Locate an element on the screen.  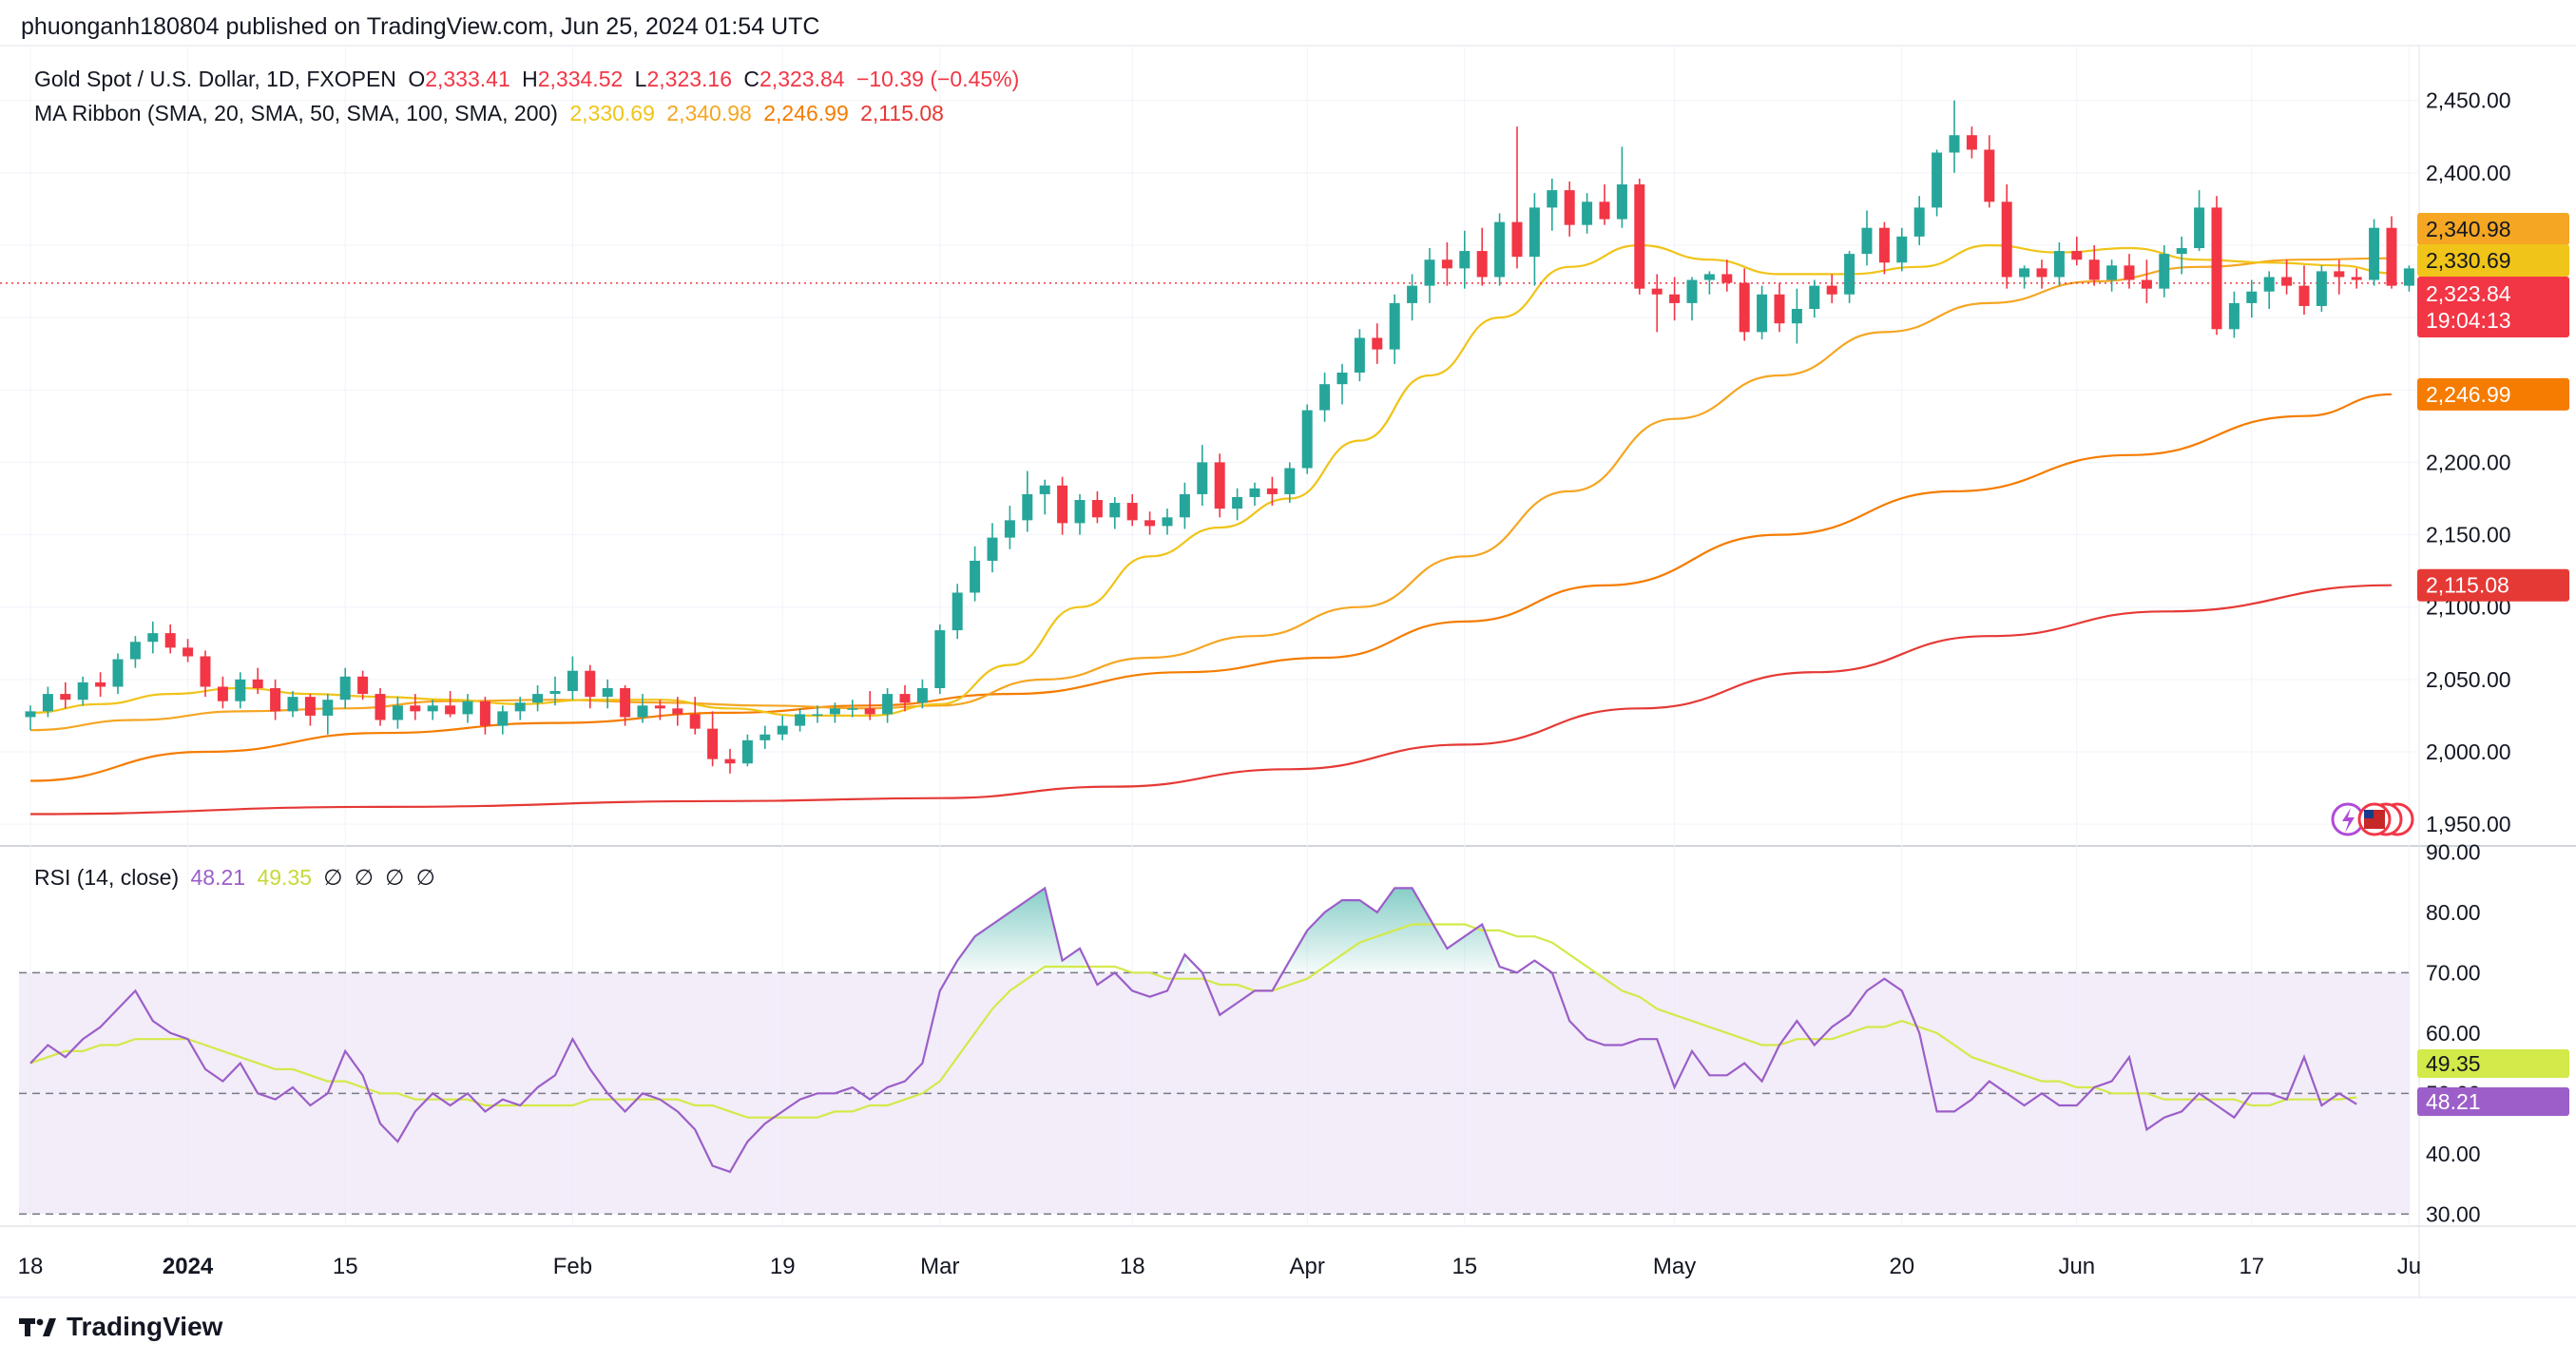
badge-label: 2,323.84 is located at coordinates (2469, 293).